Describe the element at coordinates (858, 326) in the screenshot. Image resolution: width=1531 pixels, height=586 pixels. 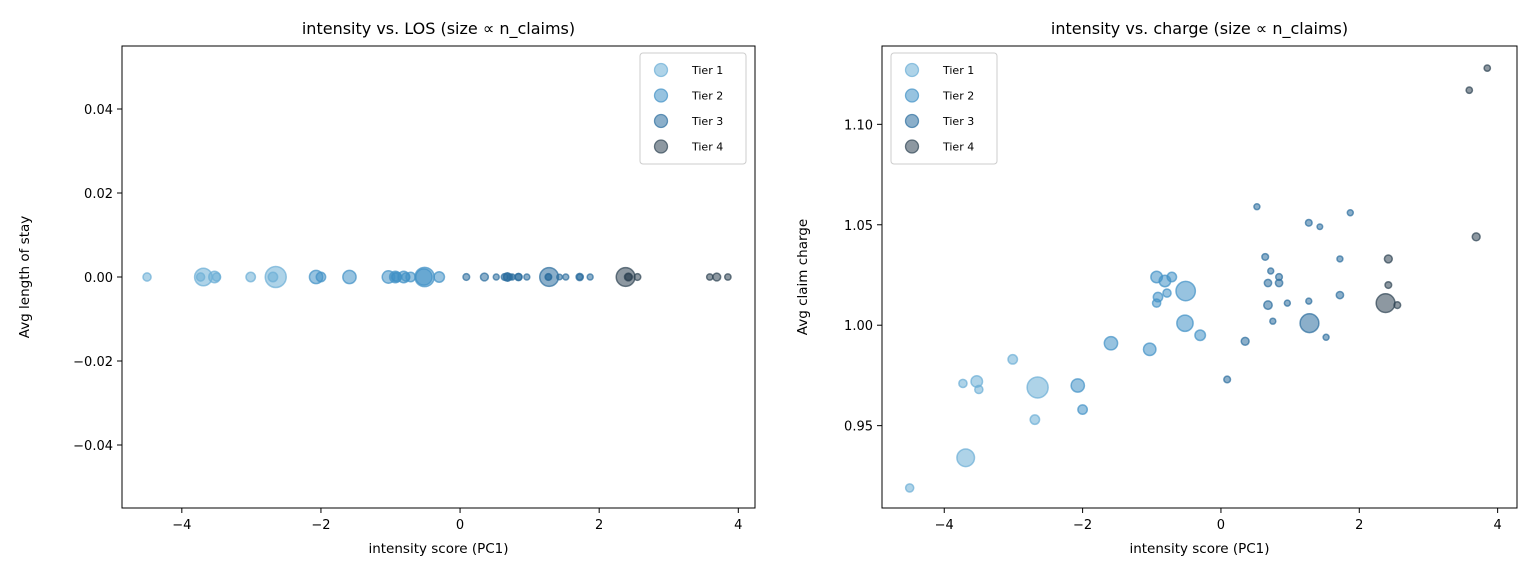
I see `y-tick-label: 1.00` at that location.